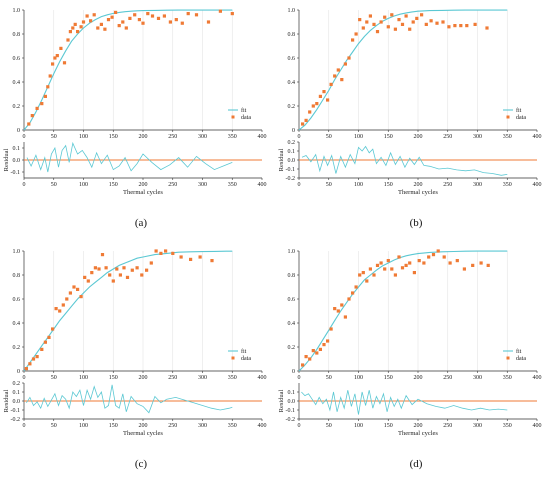 The height and width of the screenshot is (482, 550). I want to click on y-tick-label: 0.8, so click(292, 35).